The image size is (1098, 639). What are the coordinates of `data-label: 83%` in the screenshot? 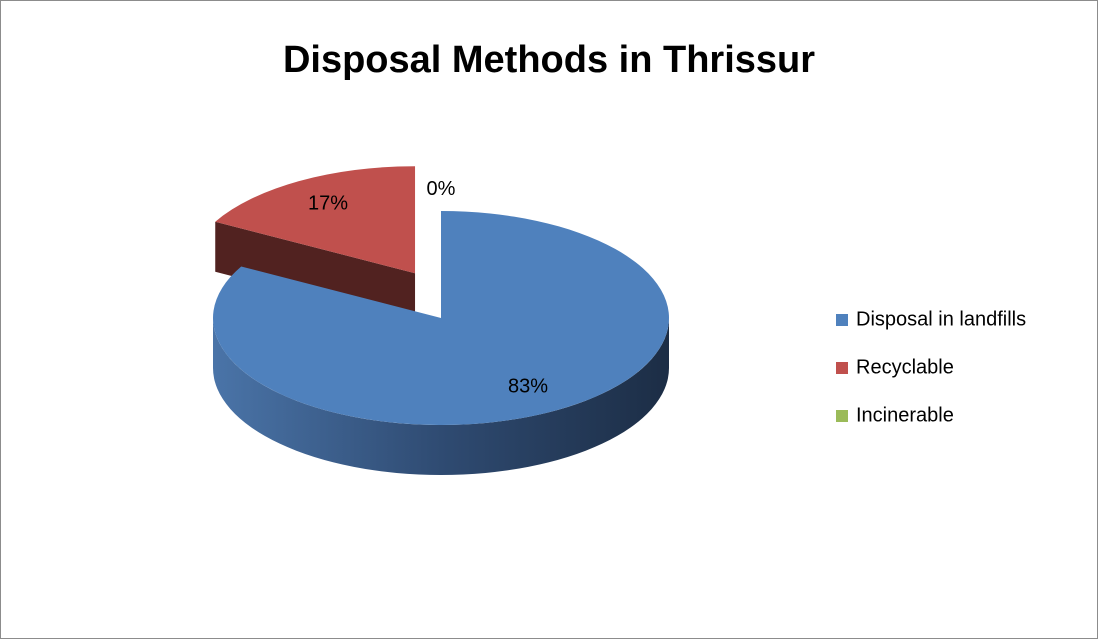 It's located at (528, 386).